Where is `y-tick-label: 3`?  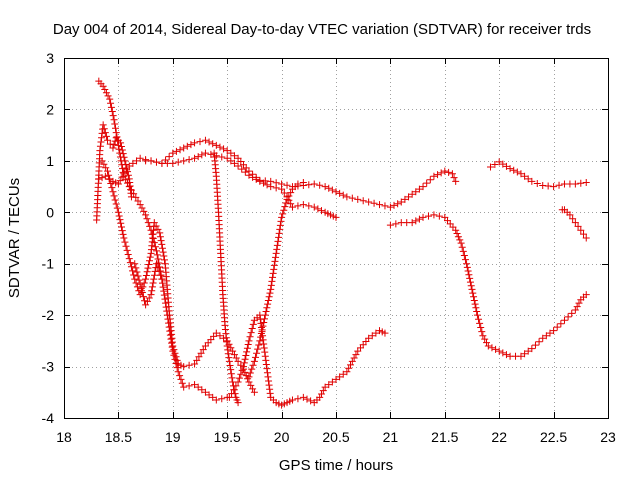 y-tick-label: 3 is located at coordinates (50, 58).